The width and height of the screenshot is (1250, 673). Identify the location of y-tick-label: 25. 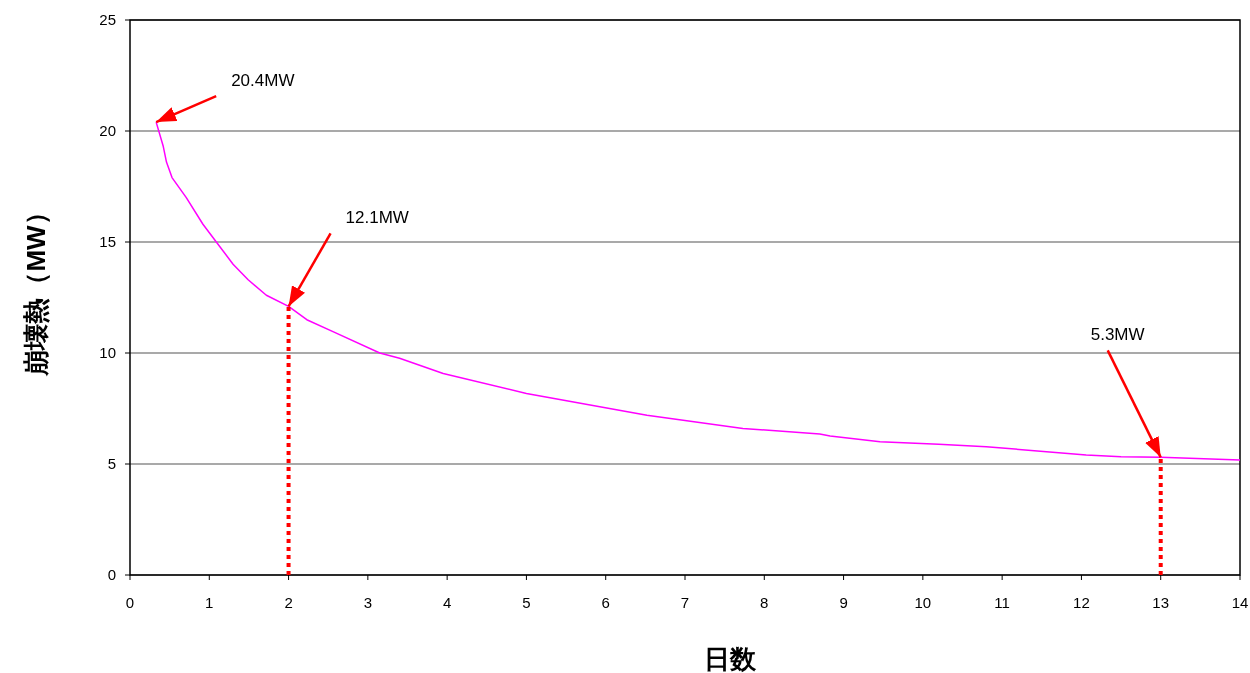
(107, 19).